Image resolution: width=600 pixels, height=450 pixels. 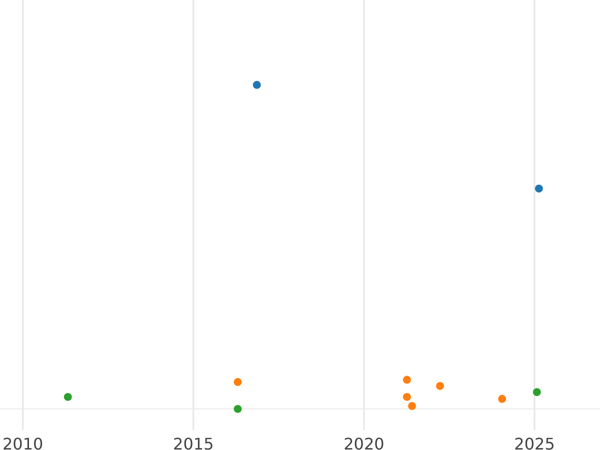 What do you see at coordinates (193, 442) in the screenshot?
I see `x-tick-label: 2015` at bounding box center [193, 442].